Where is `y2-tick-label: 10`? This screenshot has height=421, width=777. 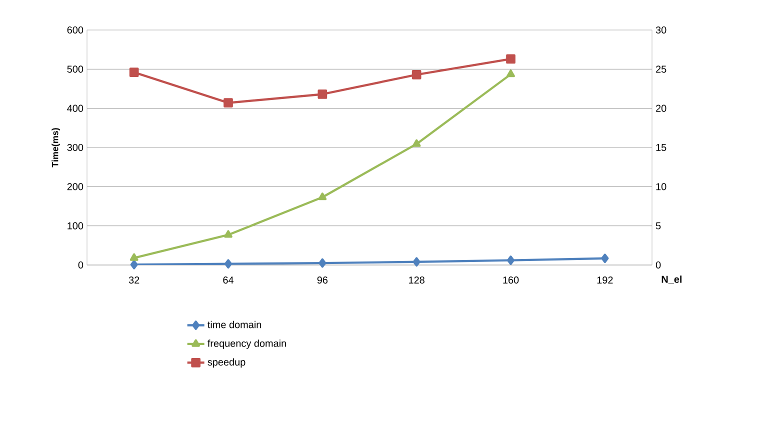 y2-tick-label: 10 is located at coordinates (661, 186).